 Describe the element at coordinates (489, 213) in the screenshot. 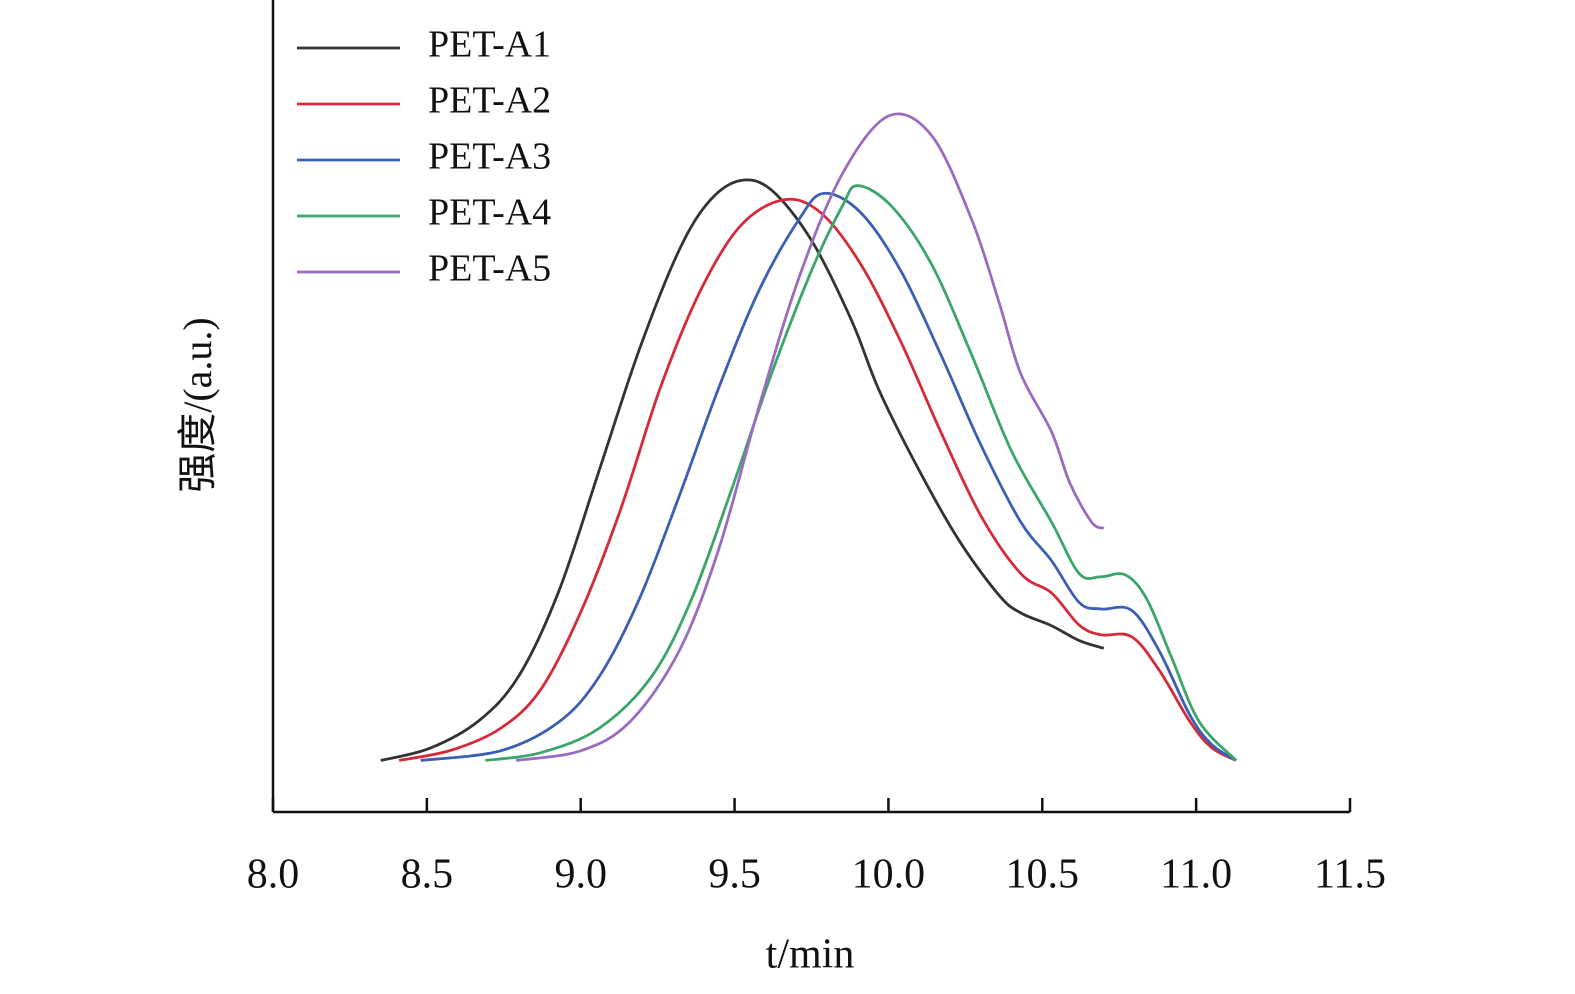

I see `legend-label: PET-A4` at that location.